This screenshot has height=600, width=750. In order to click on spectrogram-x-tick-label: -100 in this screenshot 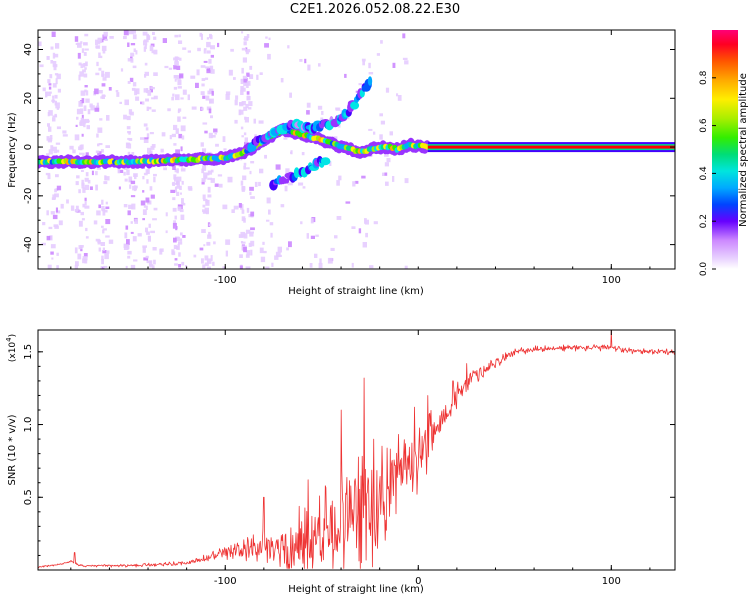, I will do `click(225, 280)`.